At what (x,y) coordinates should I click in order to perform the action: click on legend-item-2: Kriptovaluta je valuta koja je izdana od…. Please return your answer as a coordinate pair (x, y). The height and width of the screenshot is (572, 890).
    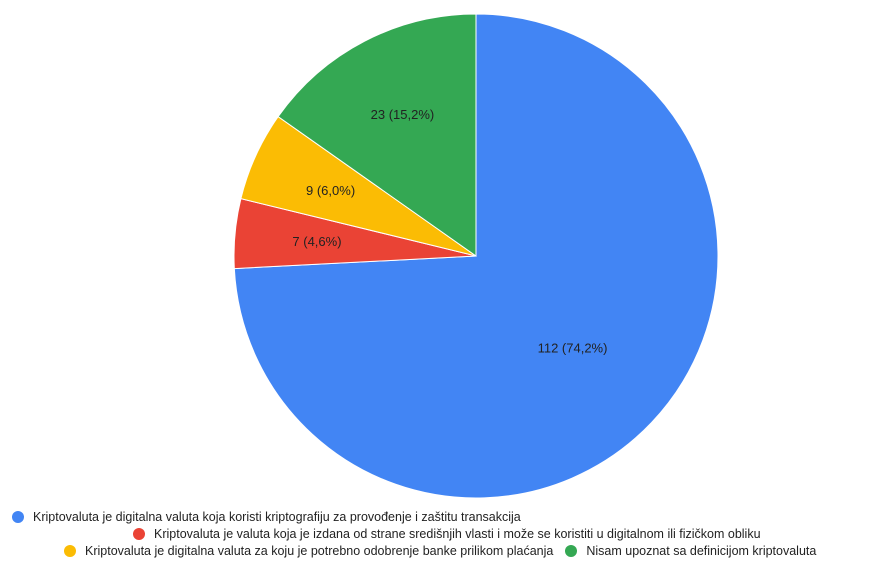
    Looking at the image, I should click on (447, 534).